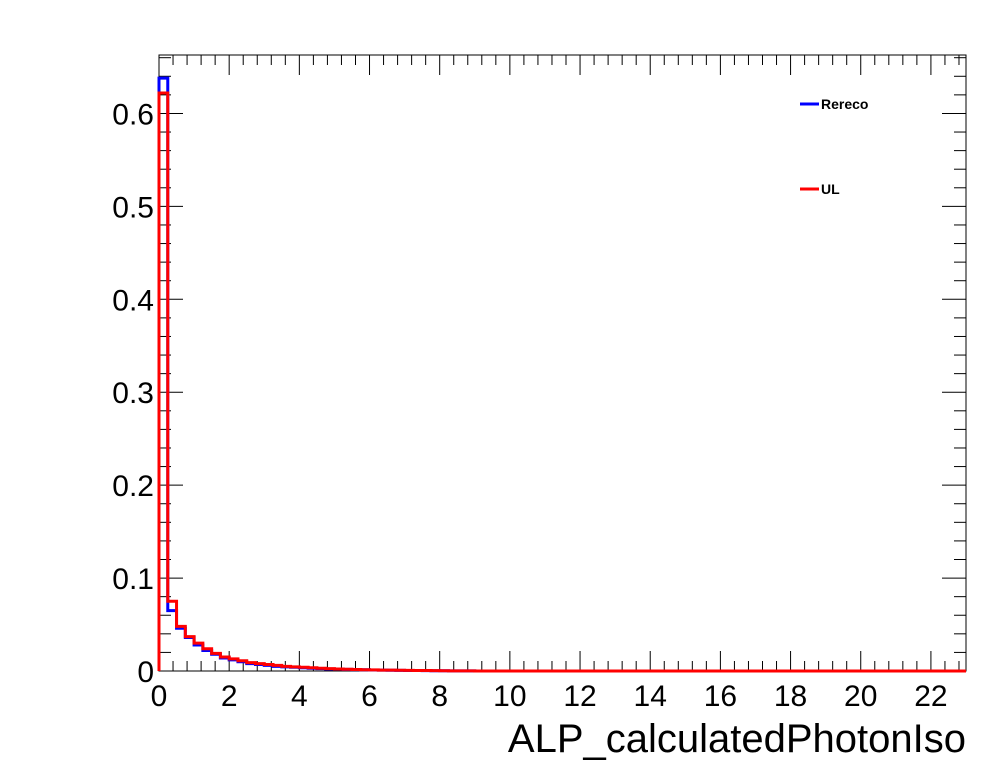  What do you see at coordinates (834, 146) in the screenshot?
I see `legend: Rereco UL` at bounding box center [834, 146].